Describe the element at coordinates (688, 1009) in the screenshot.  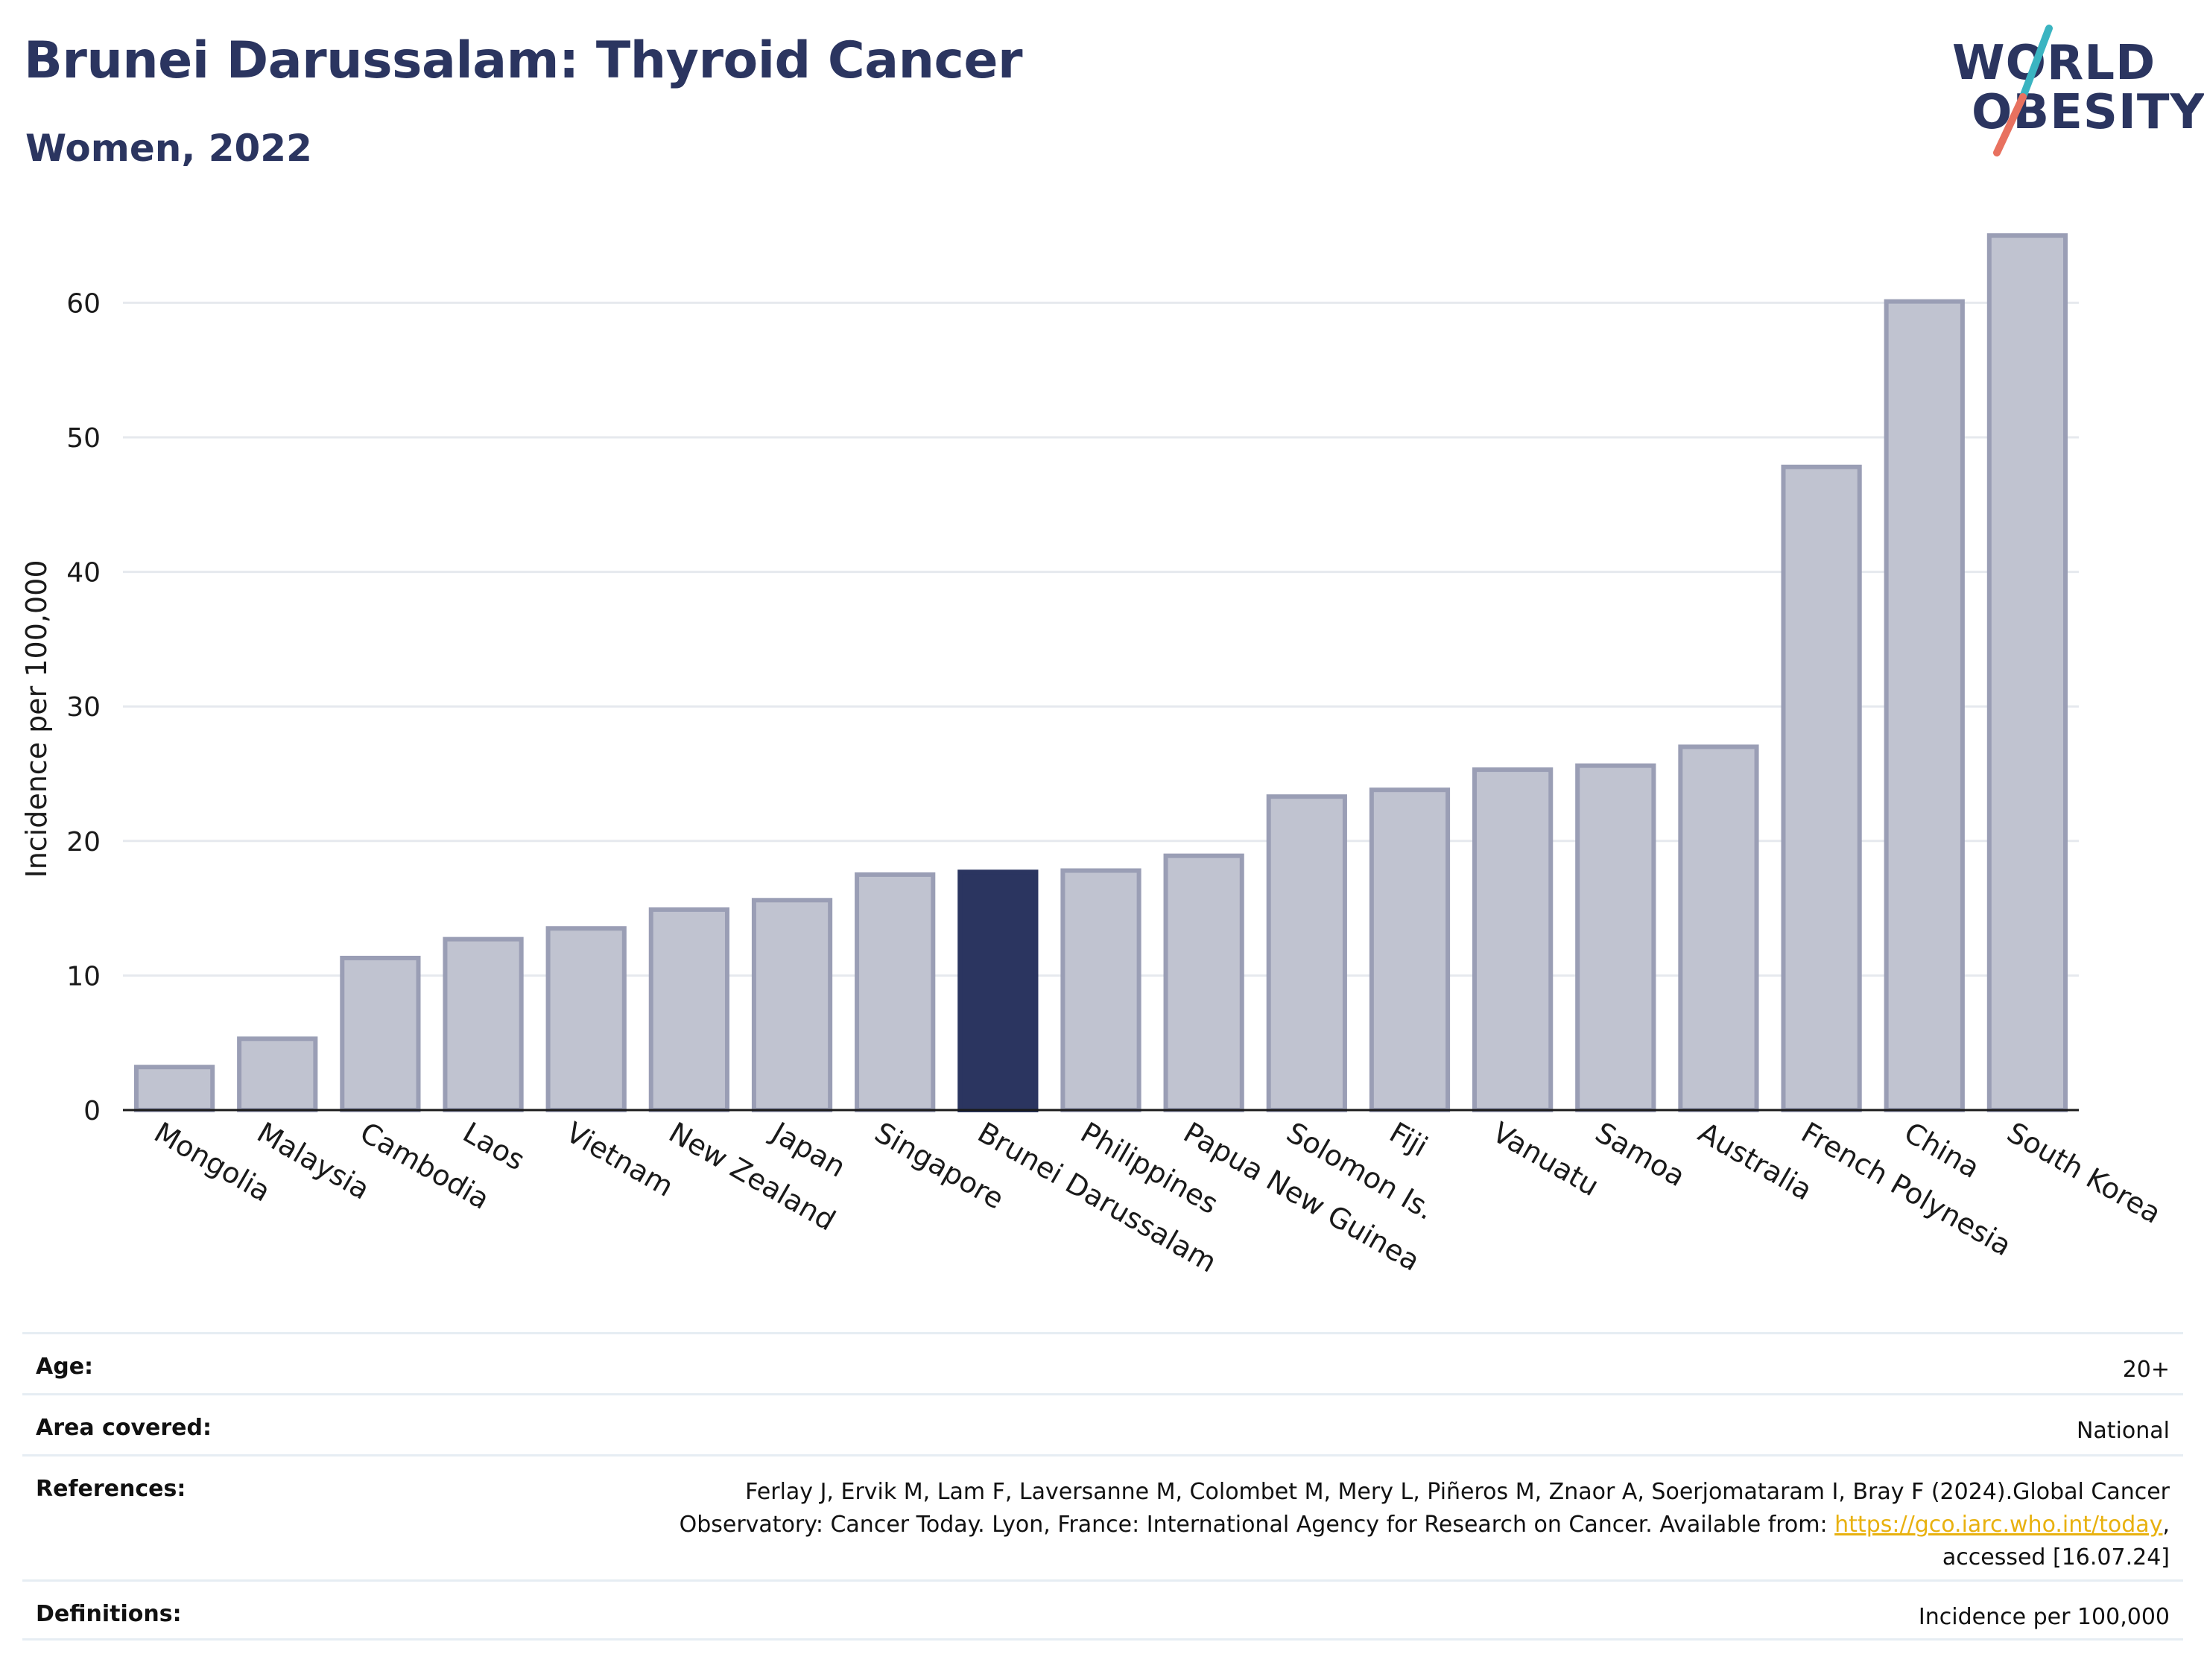
I see `bar-new-zealand` at that location.